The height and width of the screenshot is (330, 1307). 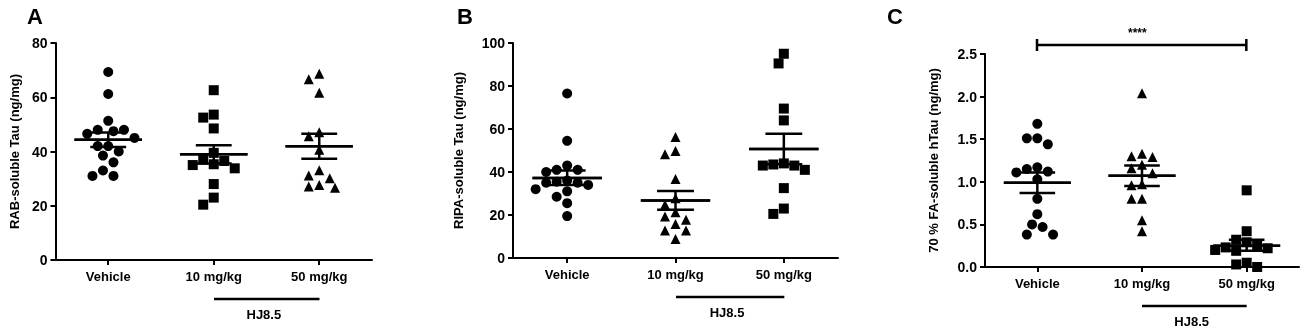 I want to click on y-tick-label: 0.5, so click(x=967, y=224).